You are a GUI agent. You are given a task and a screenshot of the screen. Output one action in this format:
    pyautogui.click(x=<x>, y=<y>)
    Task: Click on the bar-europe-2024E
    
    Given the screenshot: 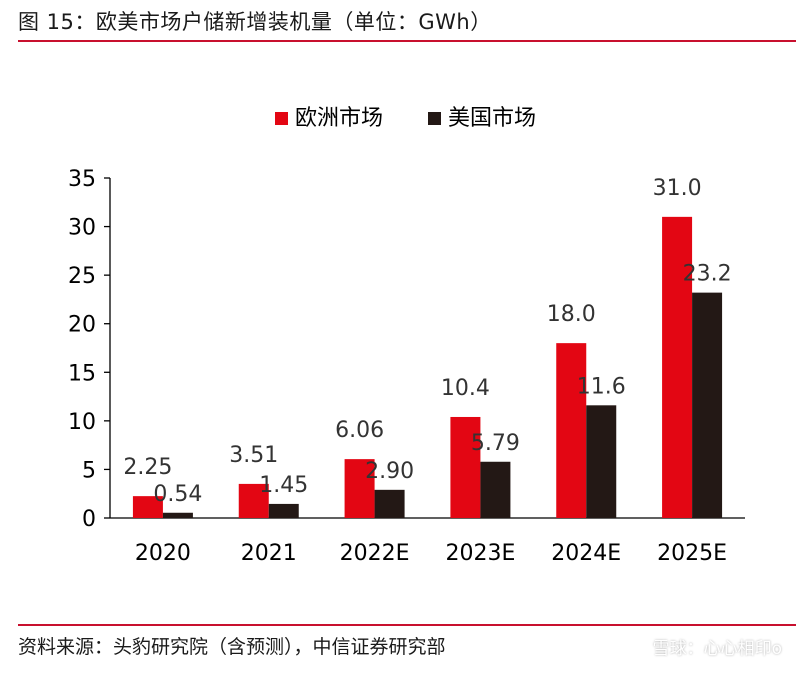 What is the action you would take?
    pyautogui.click(x=571, y=430)
    